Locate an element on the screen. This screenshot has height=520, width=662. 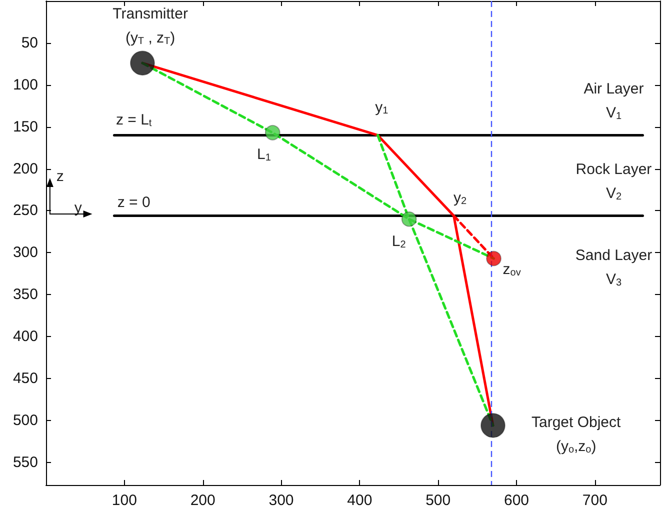
x-tick-label: 600 is located at coordinates (517, 500).